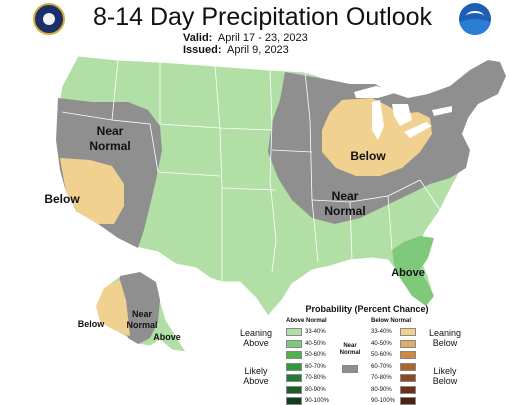 The width and height of the screenshot is (525, 405). I want to click on lake-erie, so click(418, 130).